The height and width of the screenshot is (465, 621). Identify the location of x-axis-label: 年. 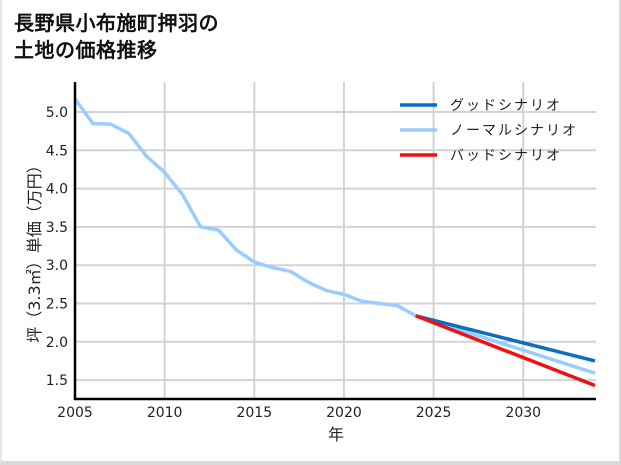
(336, 434).